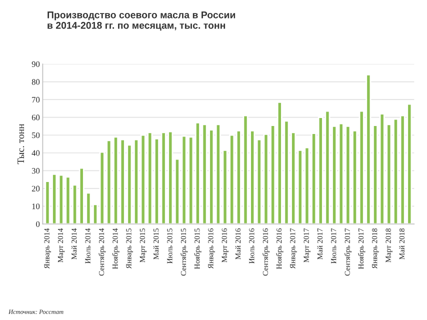 This screenshot has width=427, height=320. What do you see at coordinates (36, 207) in the screenshot?
I see `y-tick-label: 10` at bounding box center [36, 207].